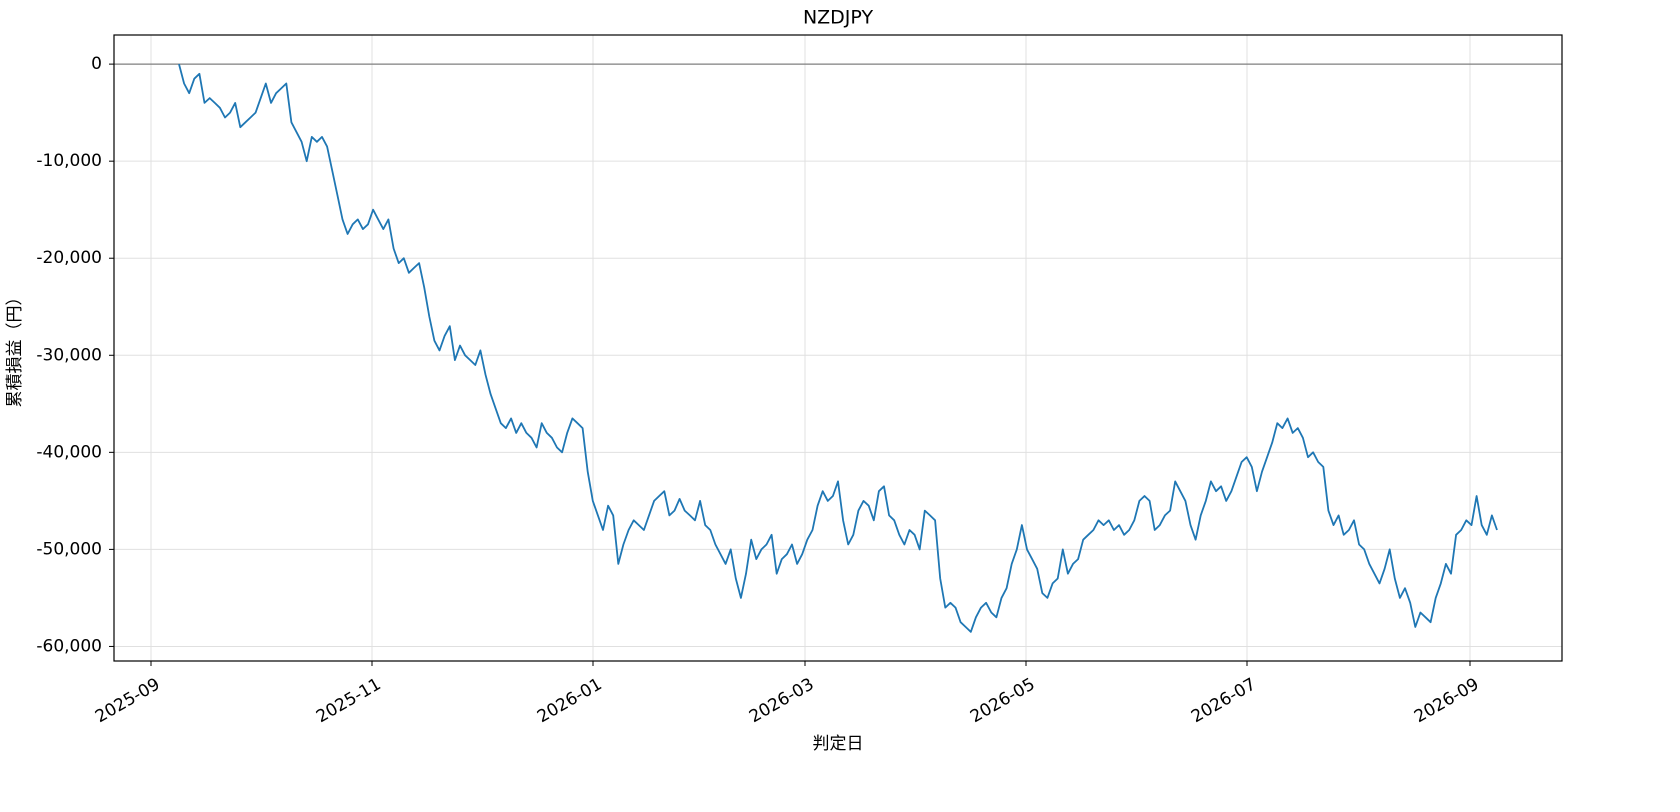  What do you see at coordinates (69, 646) in the screenshot?
I see `y-tick-label: -60,000` at bounding box center [69, 646].